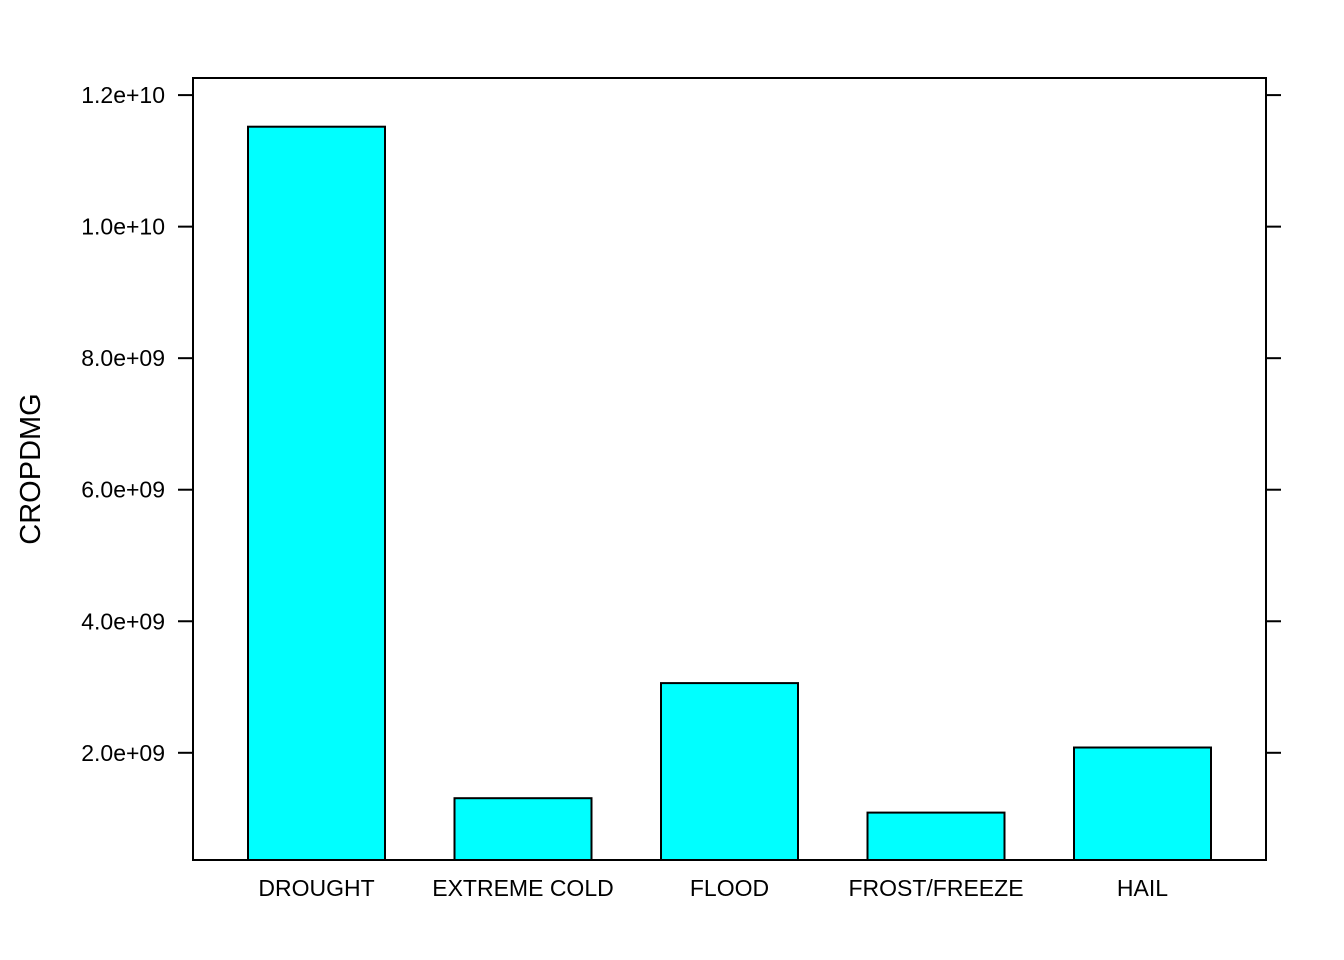 The image size is (1344, 960). Describe the element at coordinates (936, 836) in the screenshot. I see `bar-frost-freeze` at that location.